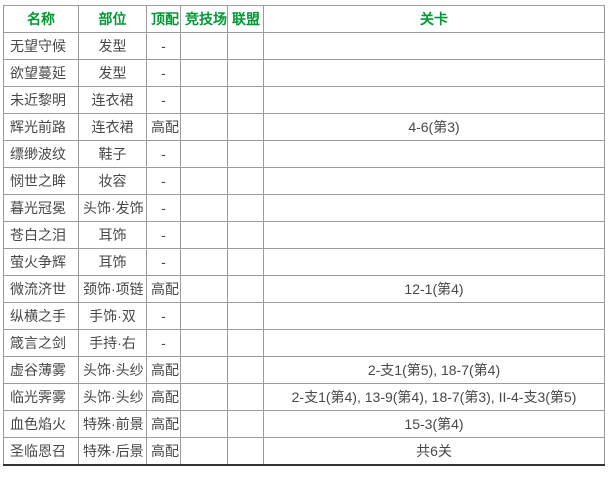 The height and width of the screenshot is (483, 608). I want to click on column-header-top: 顶配, so click(163, 19).